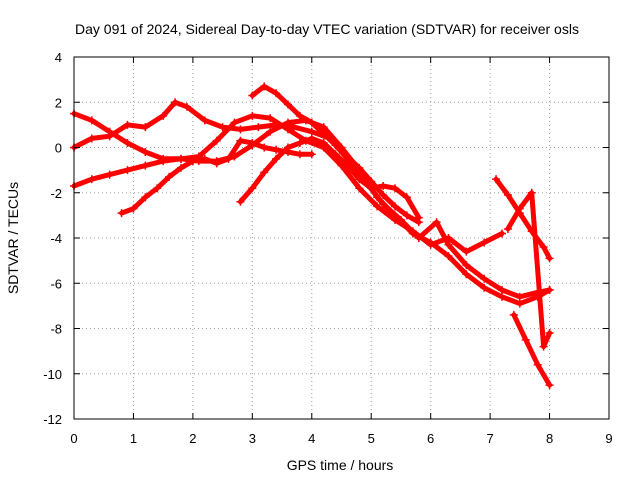  I want to click on x-axis-label: GPS time / hours, so click(340, 465).